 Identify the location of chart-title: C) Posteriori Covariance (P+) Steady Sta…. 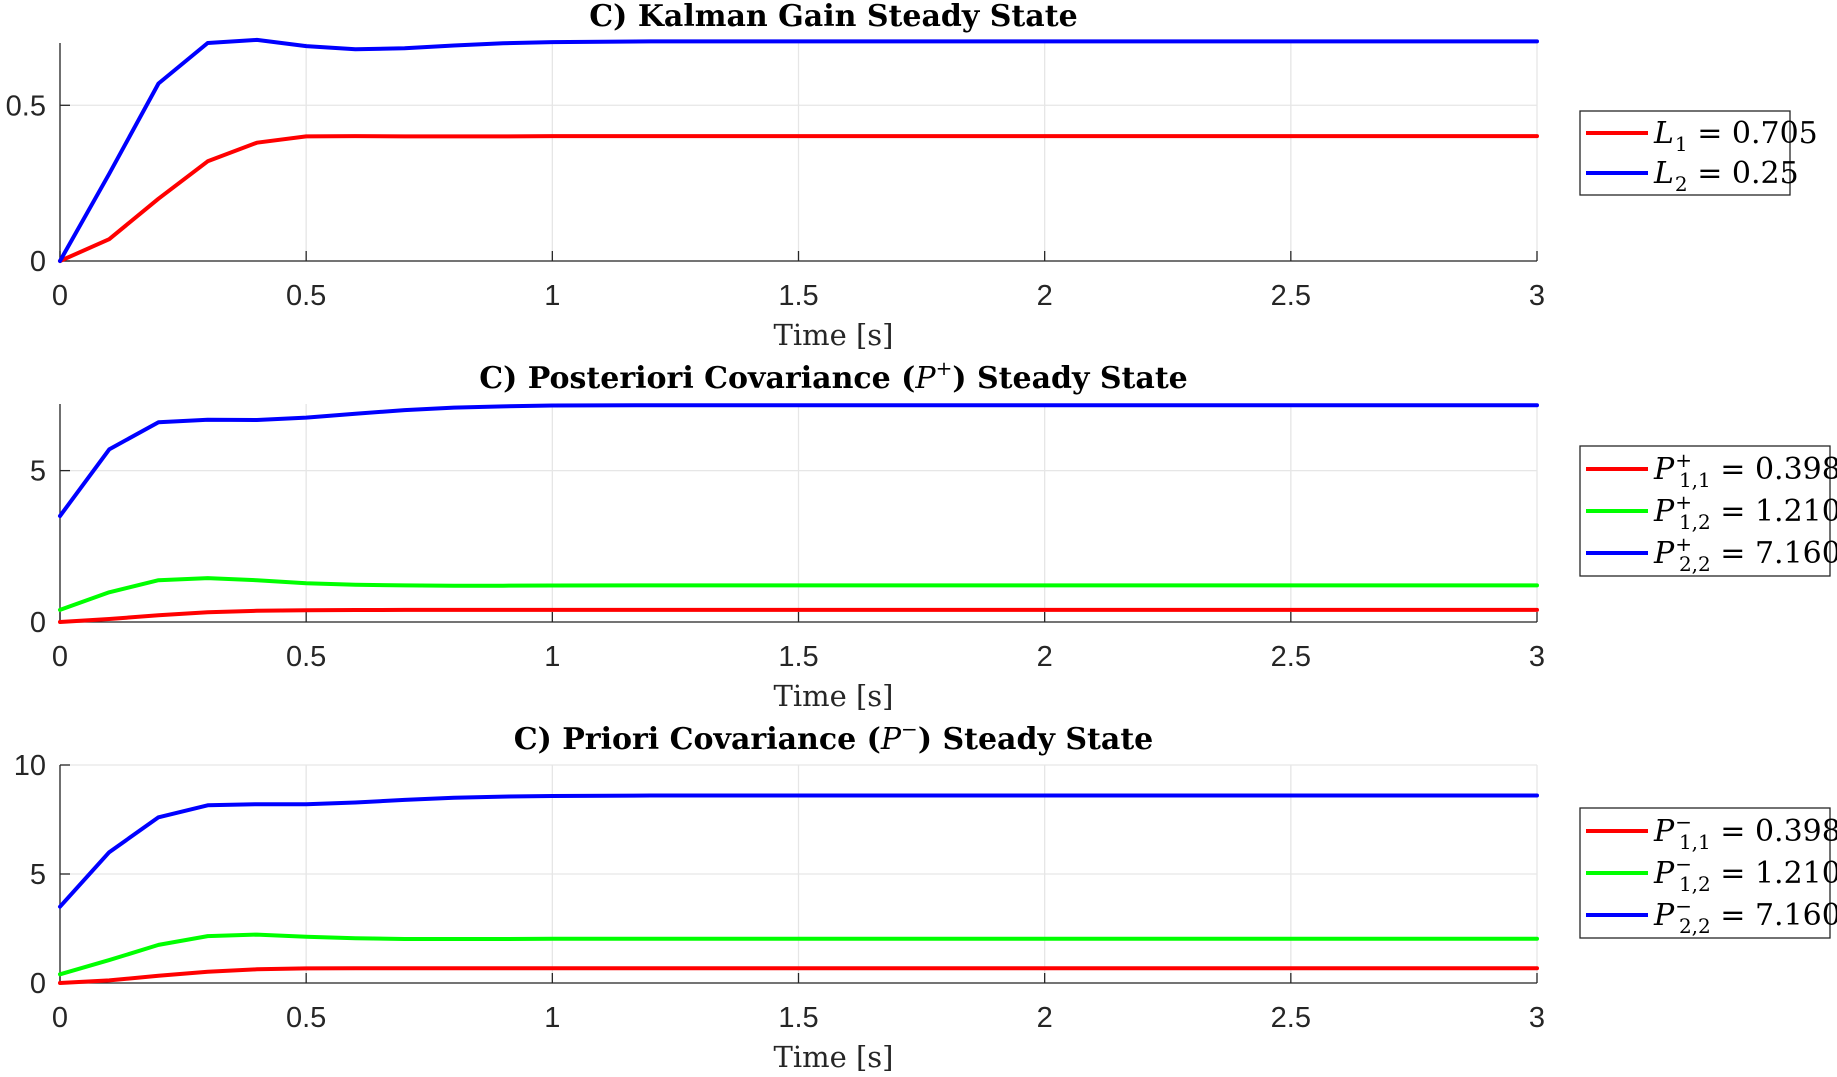
(833, 376).